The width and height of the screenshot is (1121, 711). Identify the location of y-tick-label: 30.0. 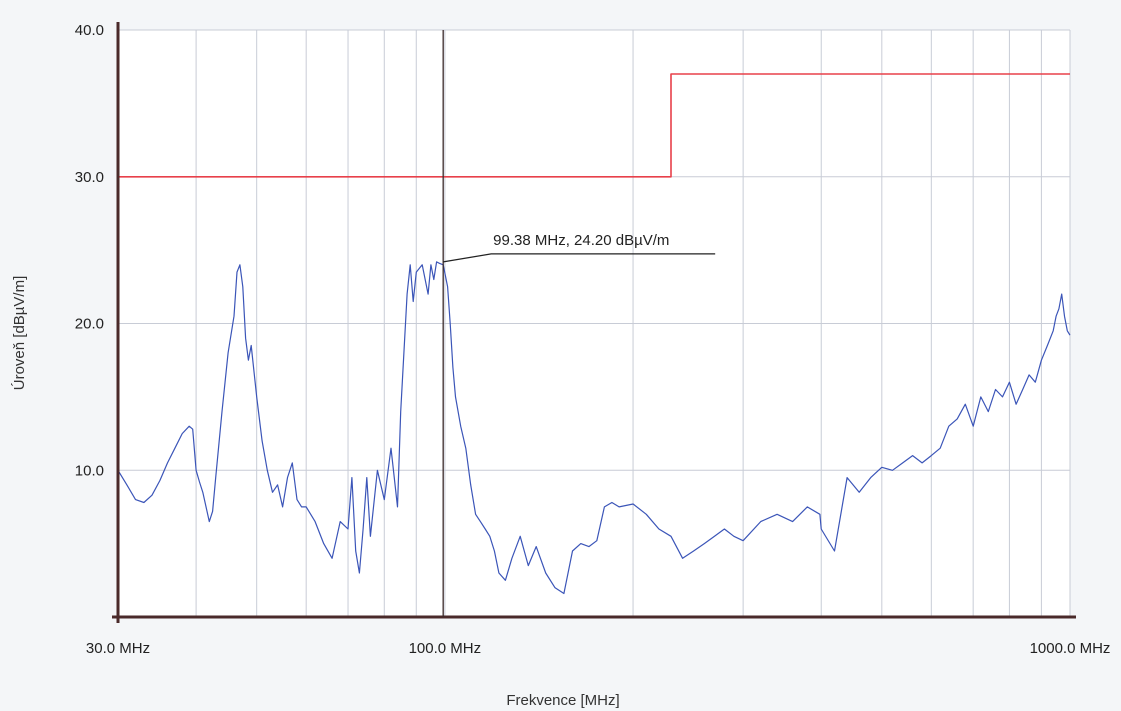
(89, 177).